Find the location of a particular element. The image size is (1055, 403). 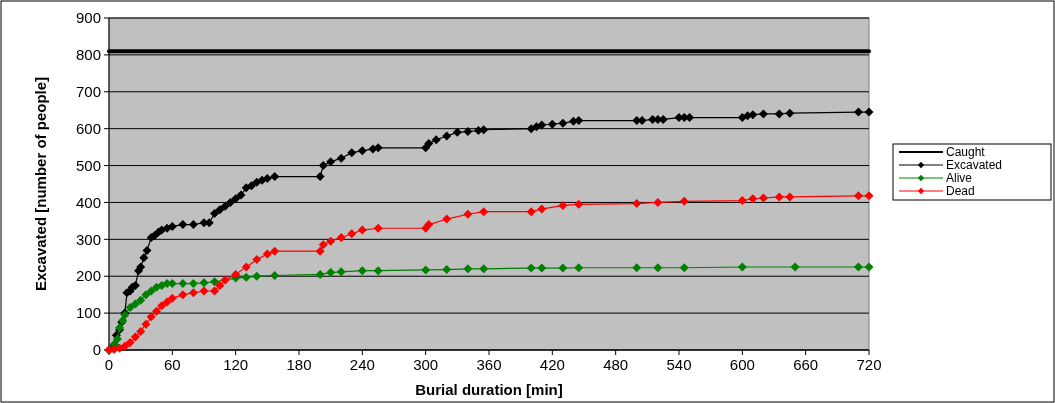

x-tick-label: 660 is located at coordinates (806, 364).